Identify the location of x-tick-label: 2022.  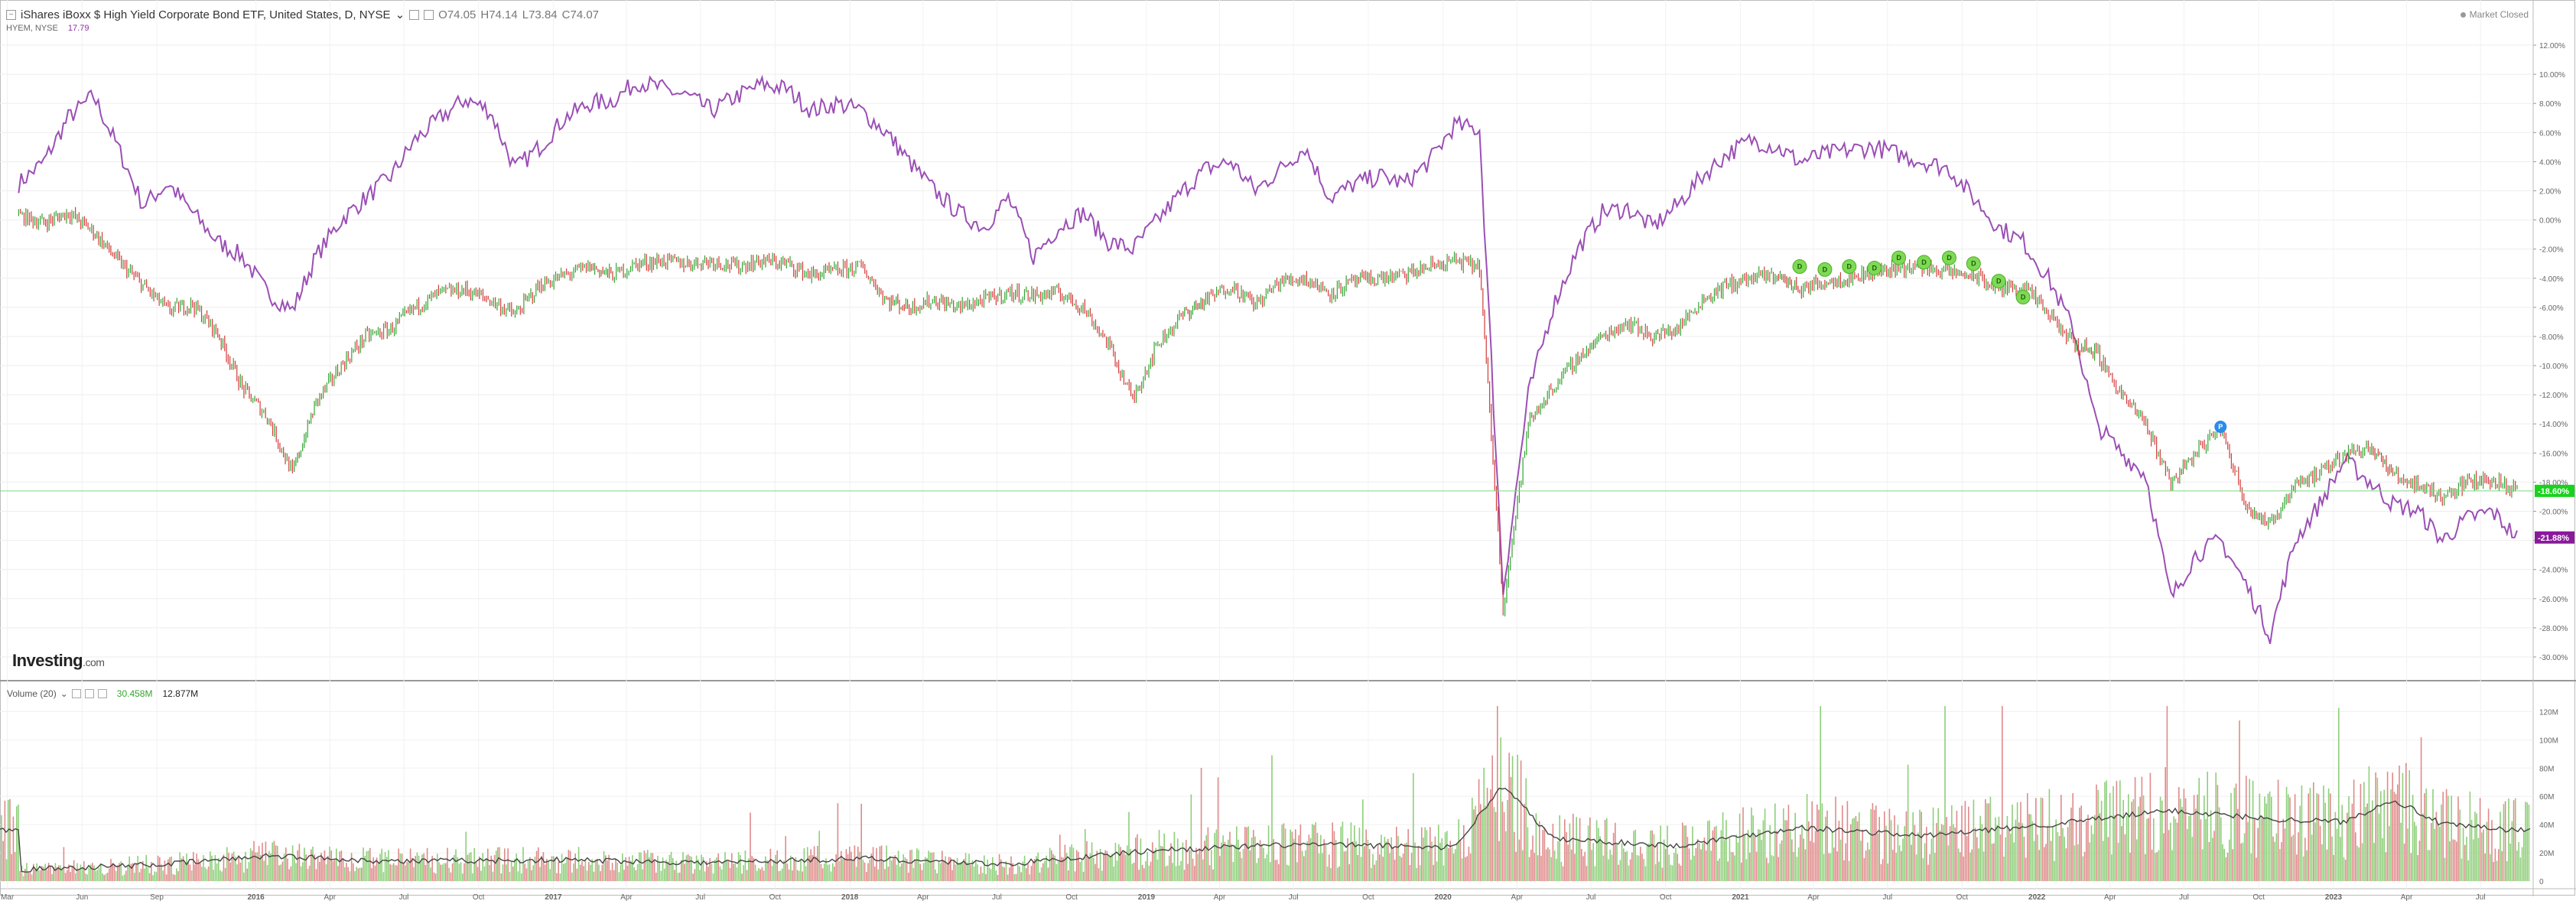
(2037, 897).